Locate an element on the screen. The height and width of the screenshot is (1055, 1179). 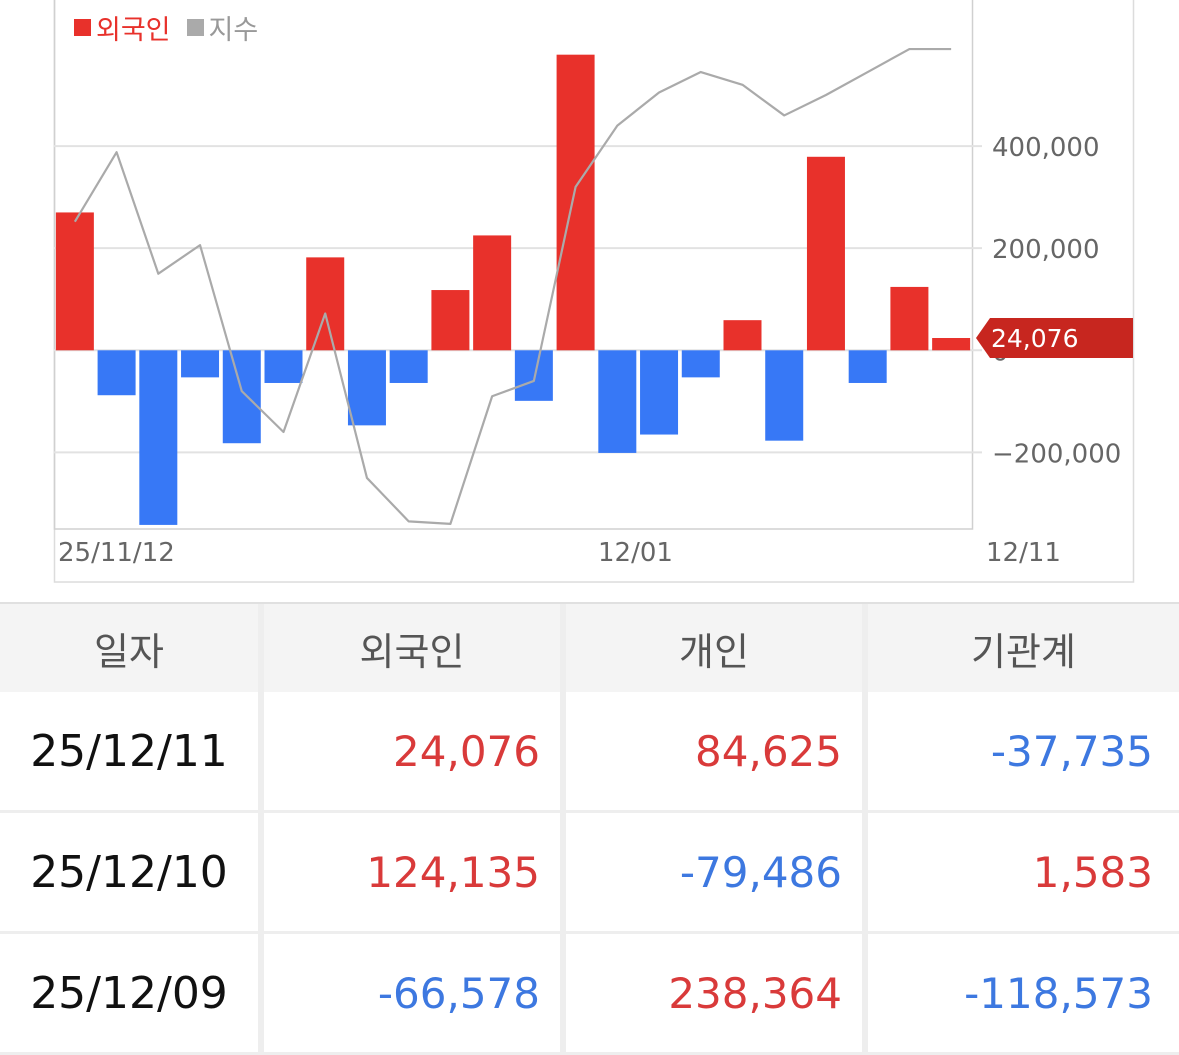
legend-label-foreign: 외국인 is located at coordinates (133, 30).